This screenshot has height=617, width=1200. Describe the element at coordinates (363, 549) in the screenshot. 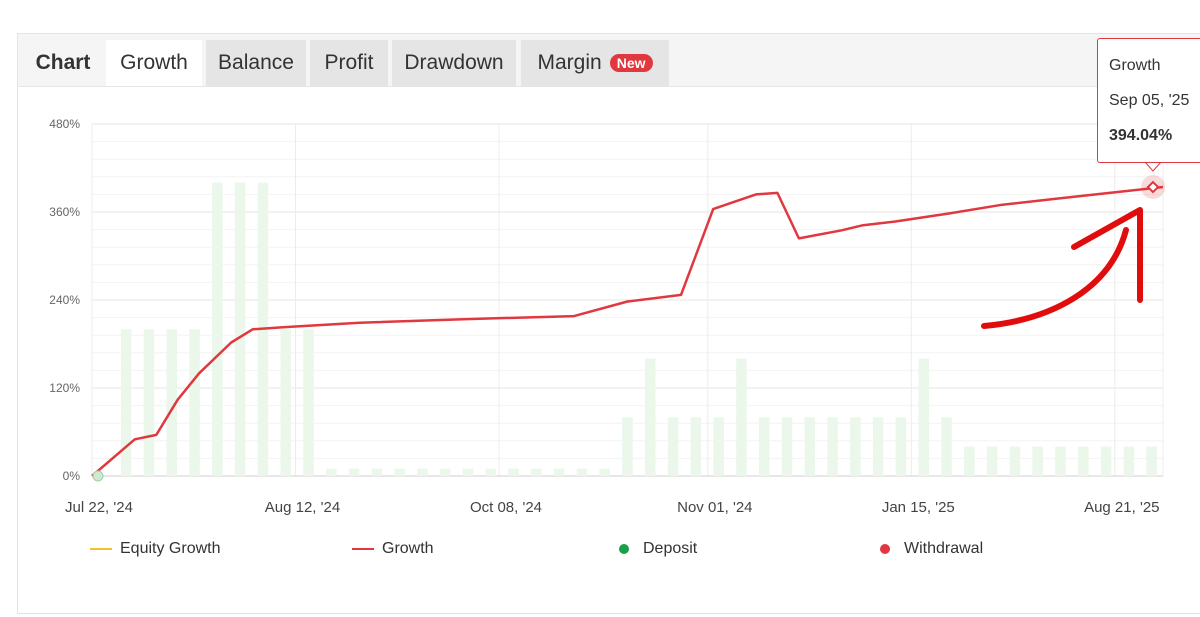

I see `legend-growth-swatch` at that location.